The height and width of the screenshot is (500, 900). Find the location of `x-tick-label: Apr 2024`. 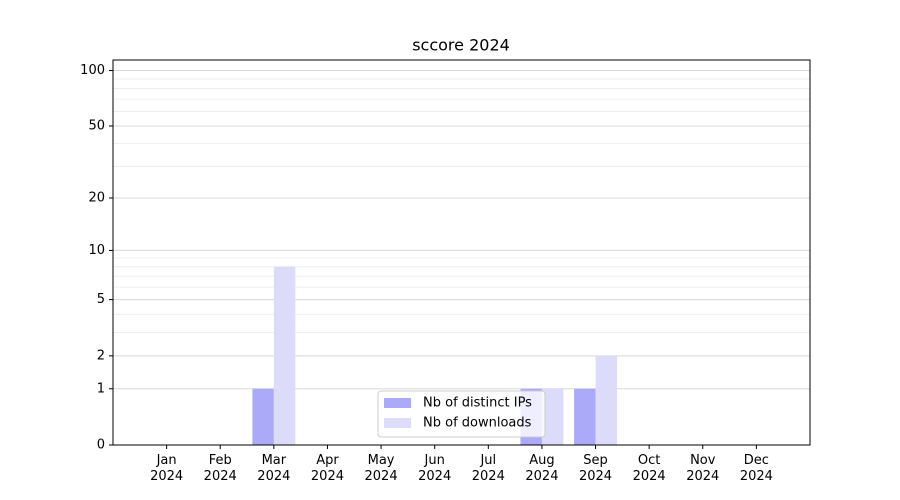

x-tick-label: Apr 2024 is located at coordinates (327, 468).